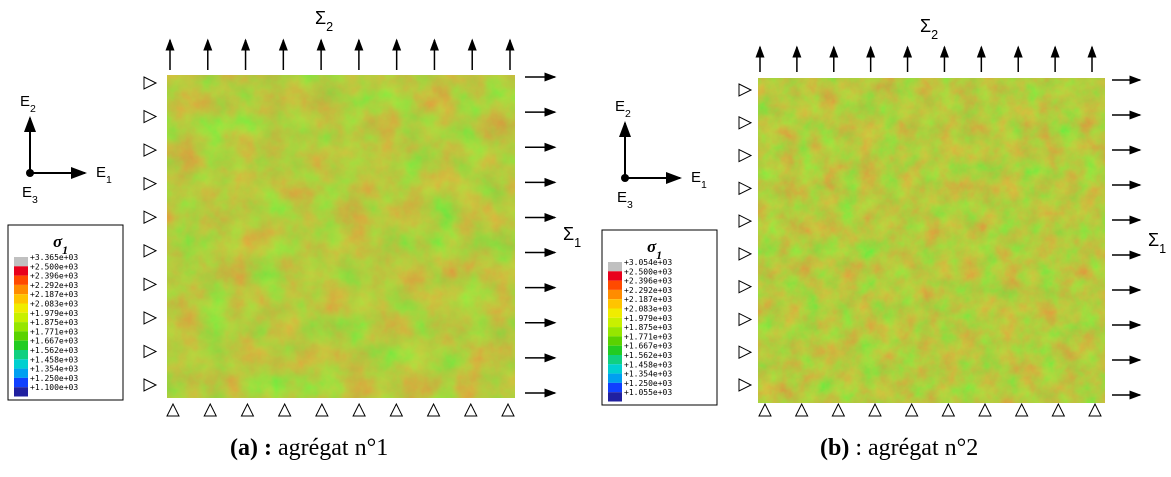 This screenshot has height=477, width=1171. Describe the element at coordinates (1162, 249) in the screenshot. I see `sigma-right-sub: 1` at that location.